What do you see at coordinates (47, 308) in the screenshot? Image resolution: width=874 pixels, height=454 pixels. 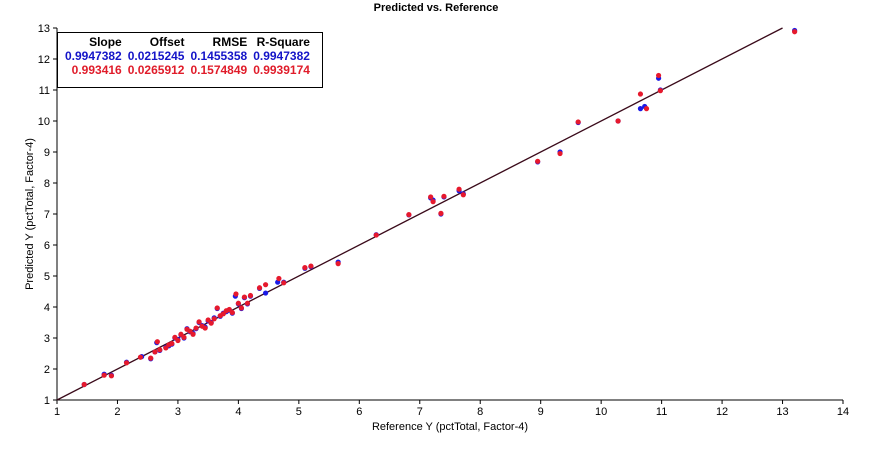 I see `y-tick-label: 4` at bounding box center [47, 308].